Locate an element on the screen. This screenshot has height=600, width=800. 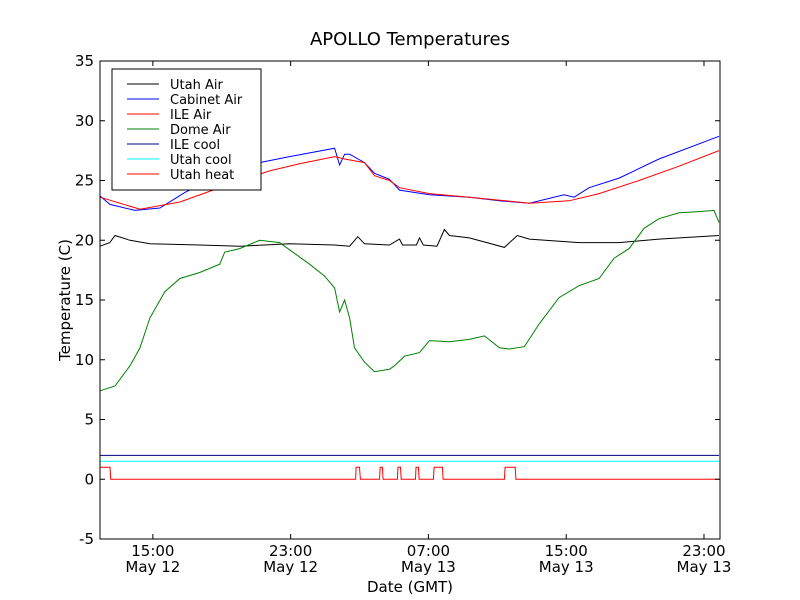
x-axis-label: Date (GMT) is located at coordinates (410, 587).